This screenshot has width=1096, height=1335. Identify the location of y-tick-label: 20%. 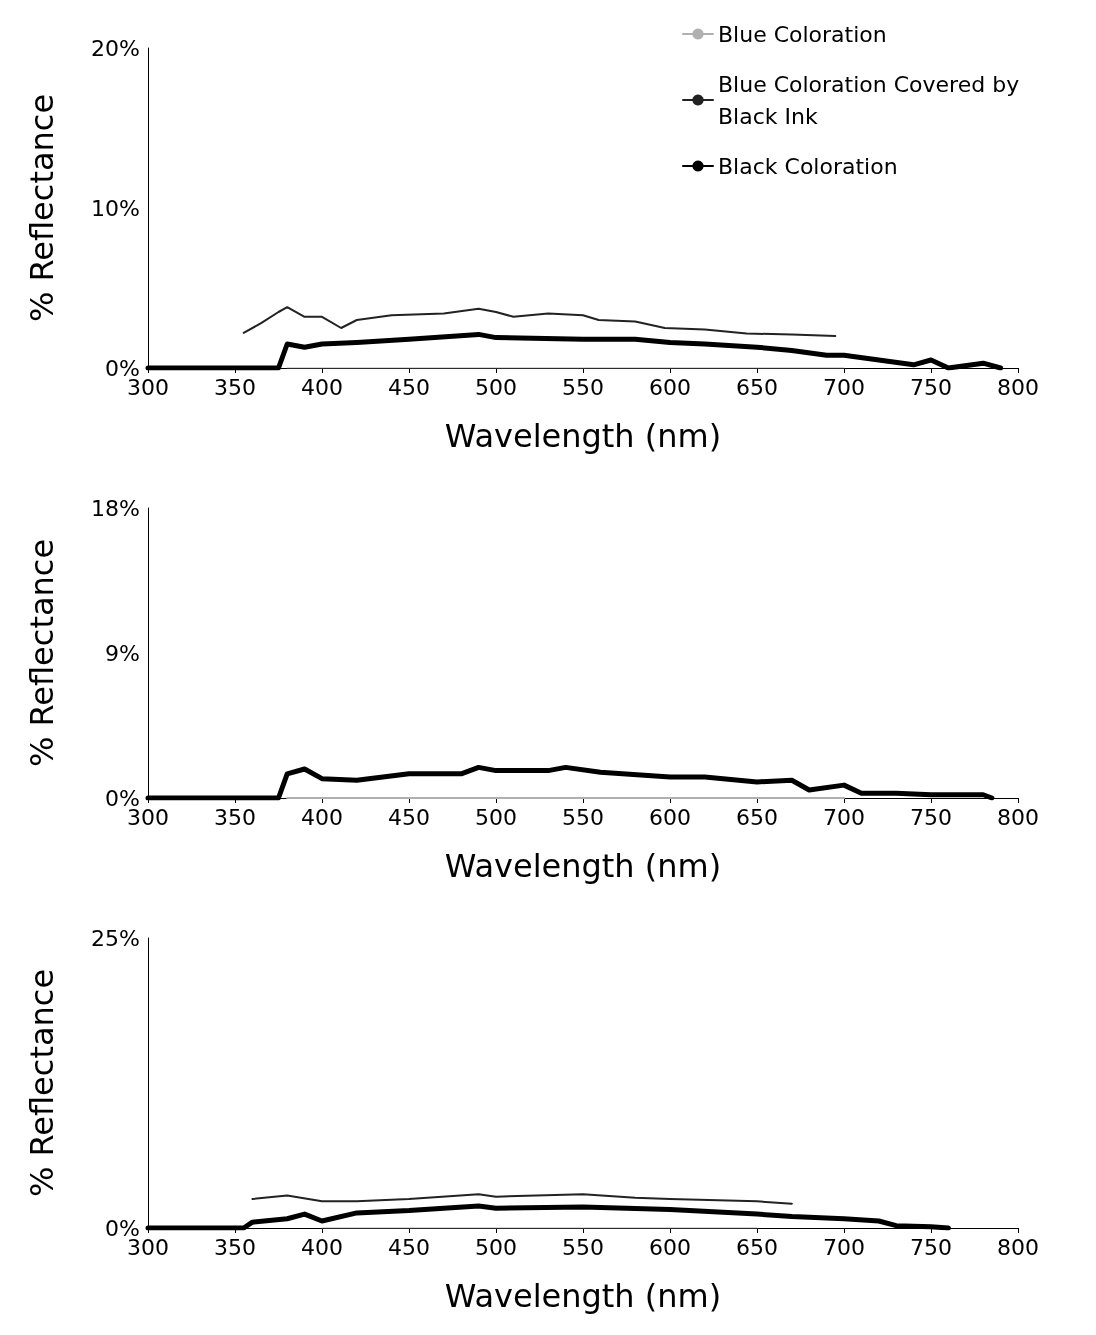
(115, 48).